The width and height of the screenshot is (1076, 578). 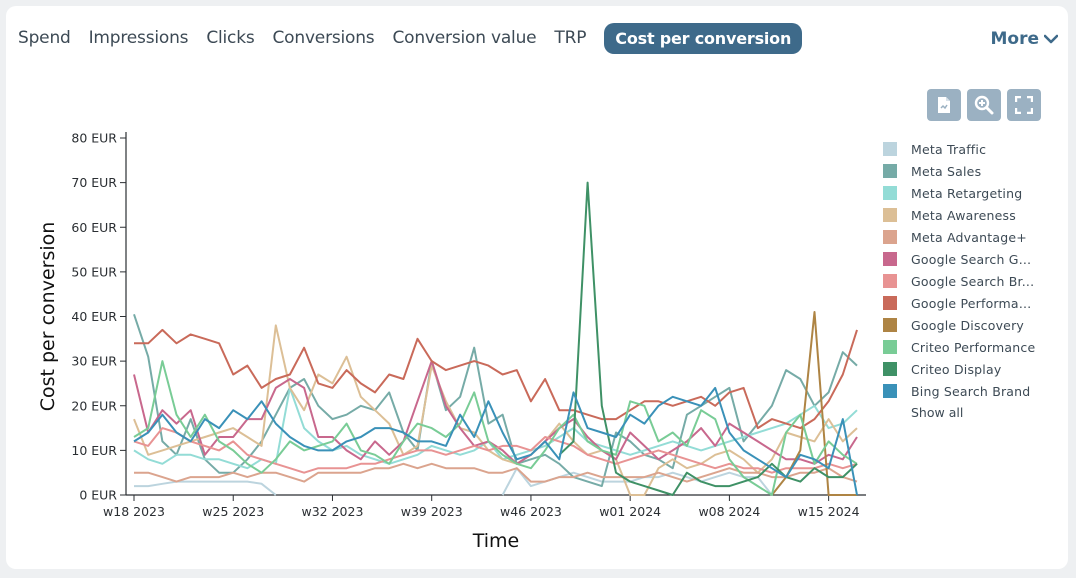 I want to click on series-line-google-performan, so click(x=496, y=379).